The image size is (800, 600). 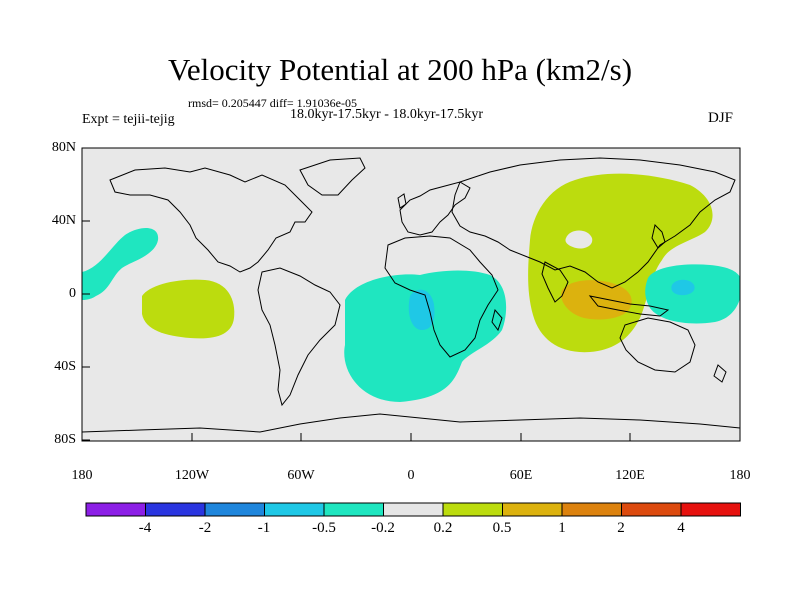 What do you see at coordinates (555, 282) in the screenshot?
I see `coast-india` at bounding box center [555, 282].